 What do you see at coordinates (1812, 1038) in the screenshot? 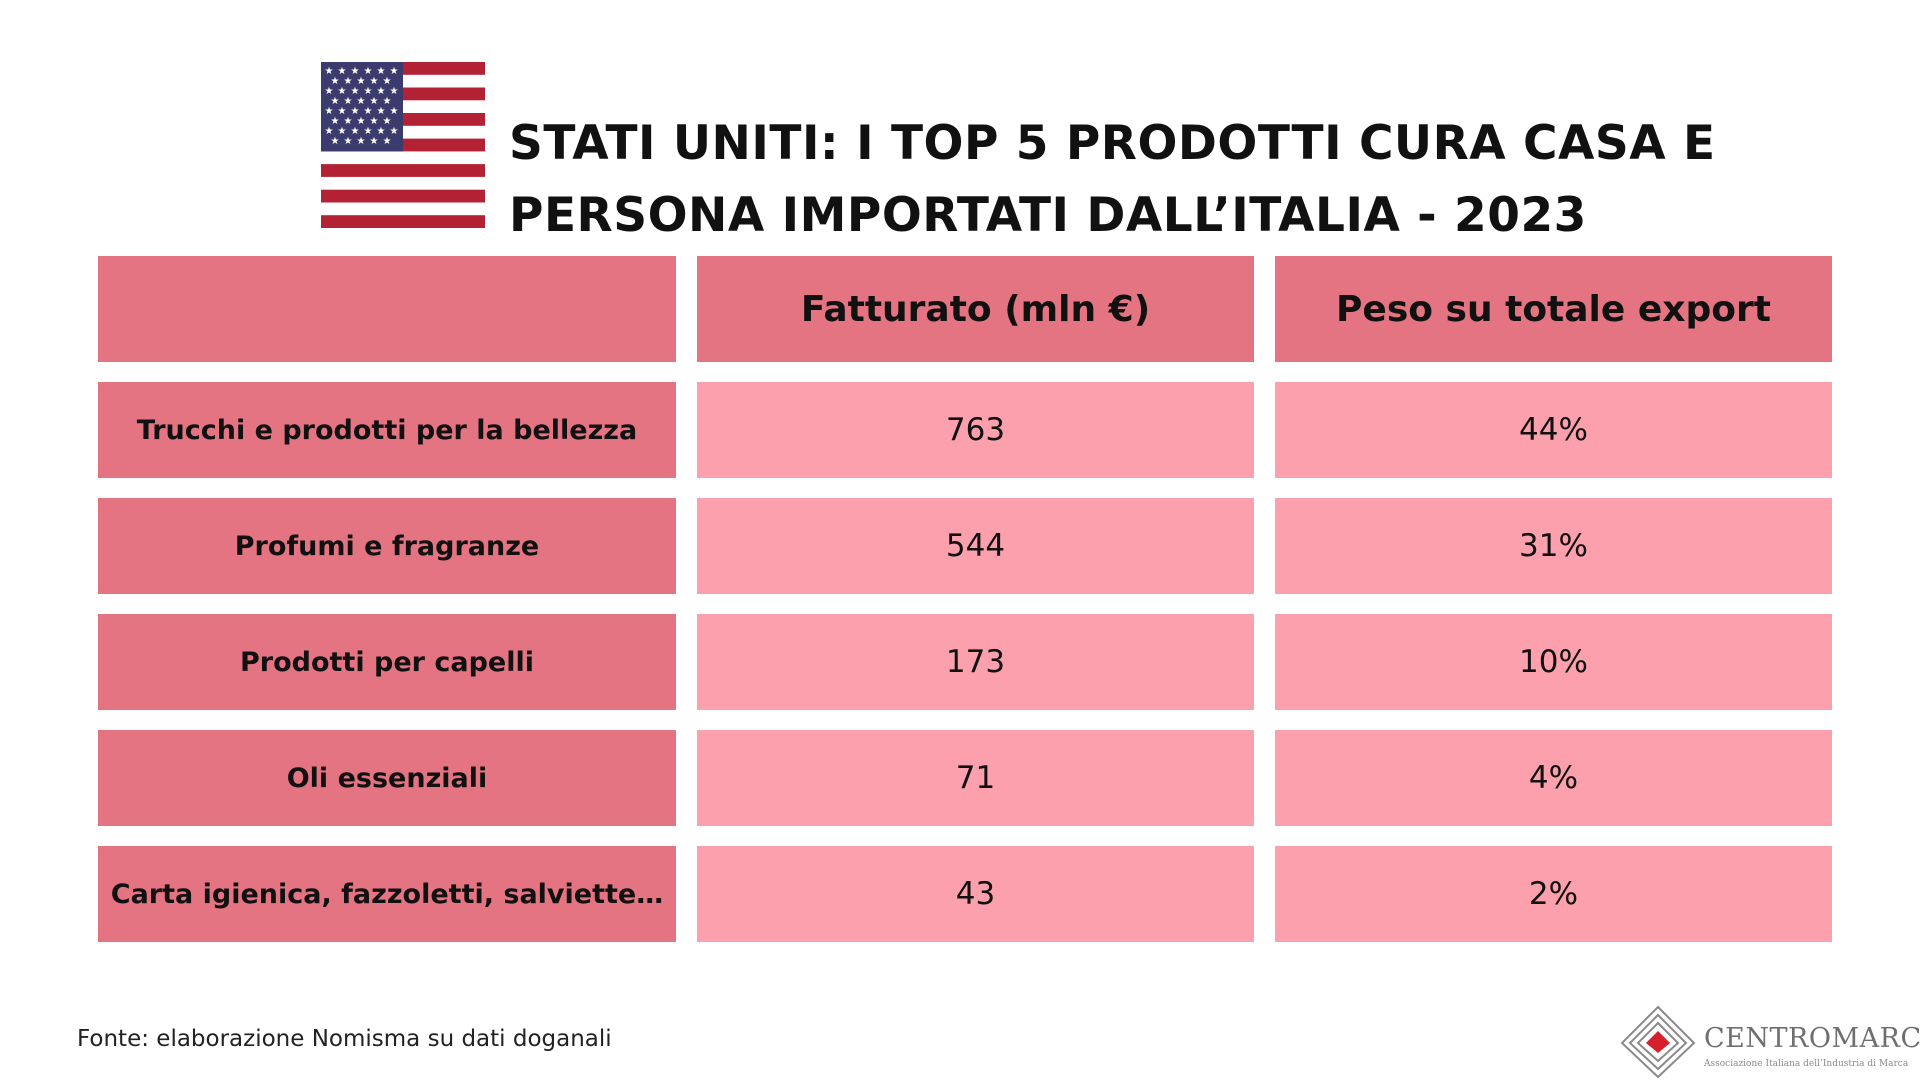
I see `logo-name: CENTROMARCA` at bounding box center [1812, 1038].